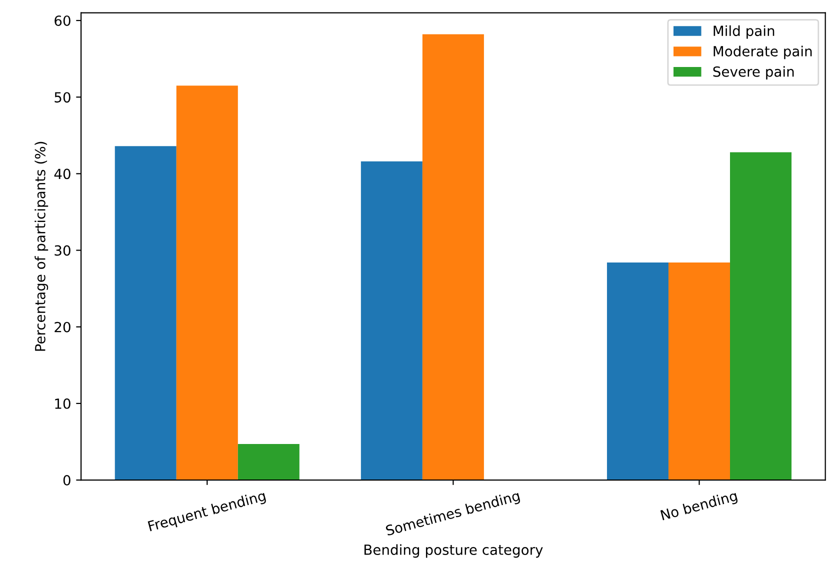 The image size is (827, 584). I want to click on y-tick-label: 10, so click(62, 403).